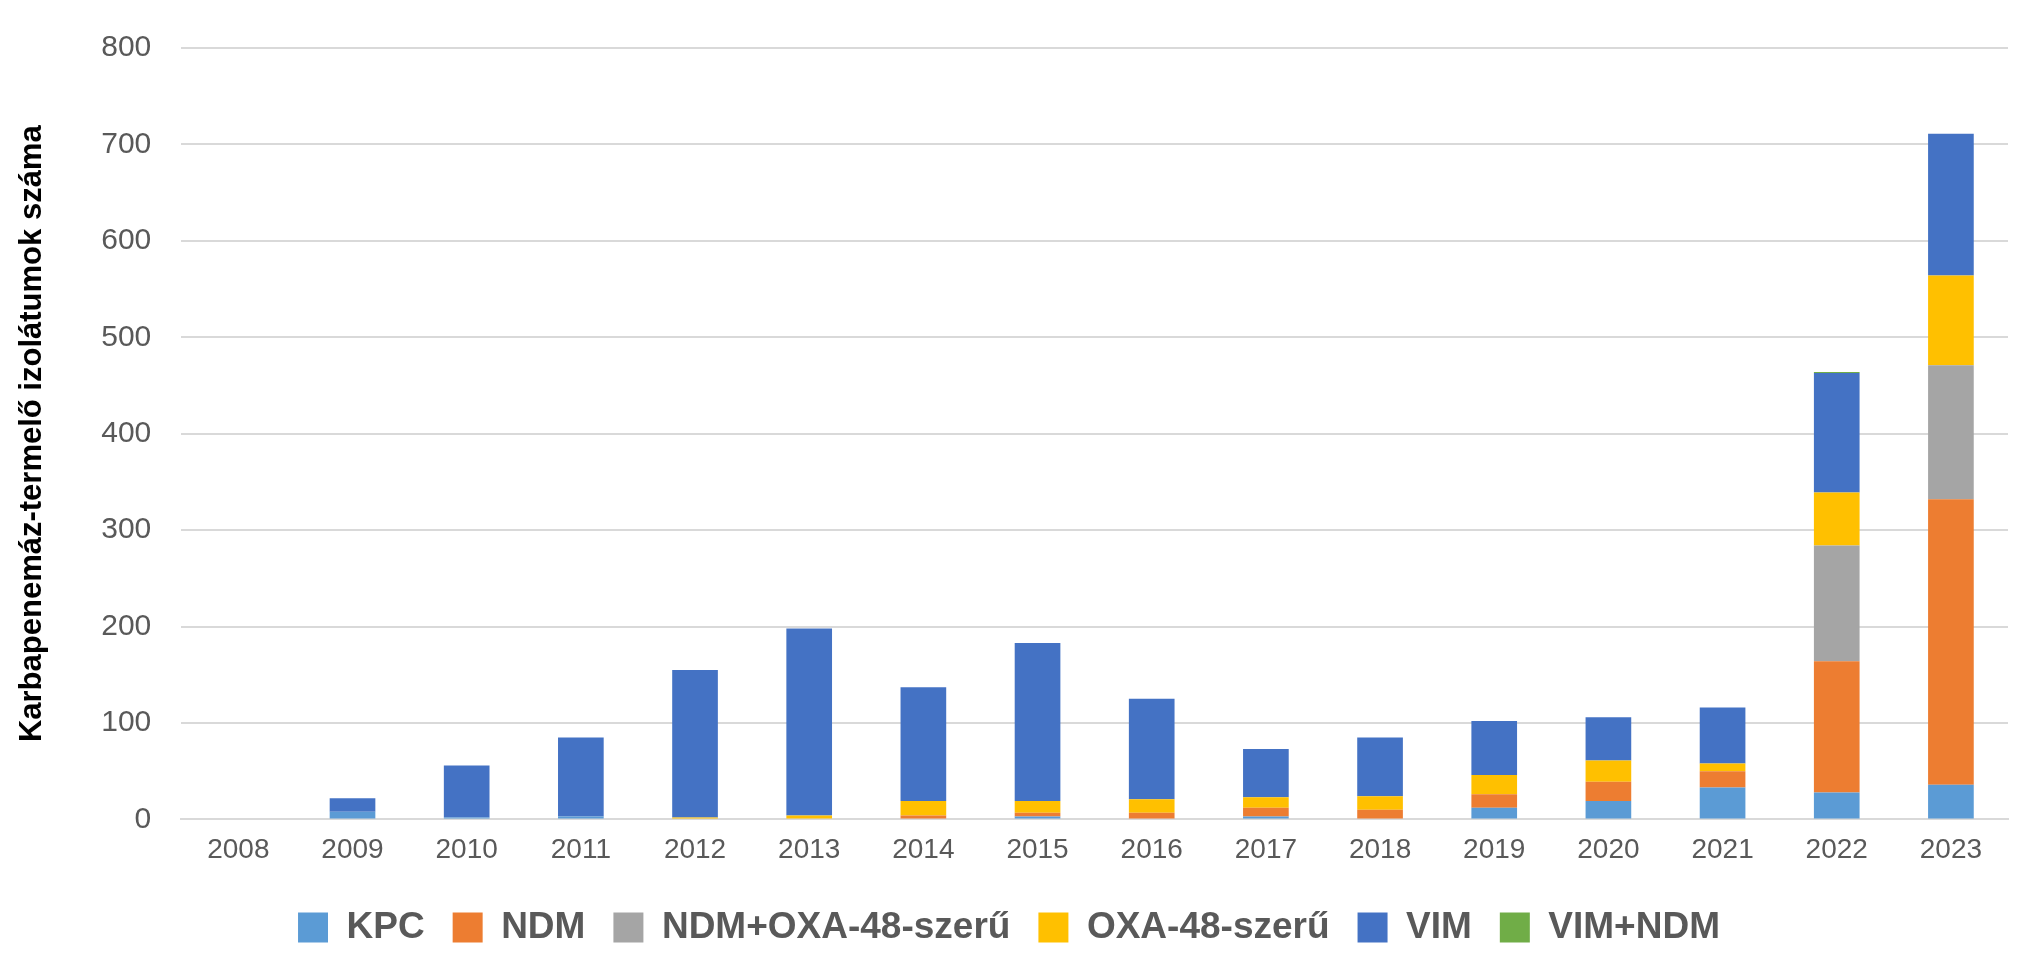  What do you see at coordinates (352, 848) in the screenshot?
I see `x-tick-label: 2009` at bounding box center [352, 848].